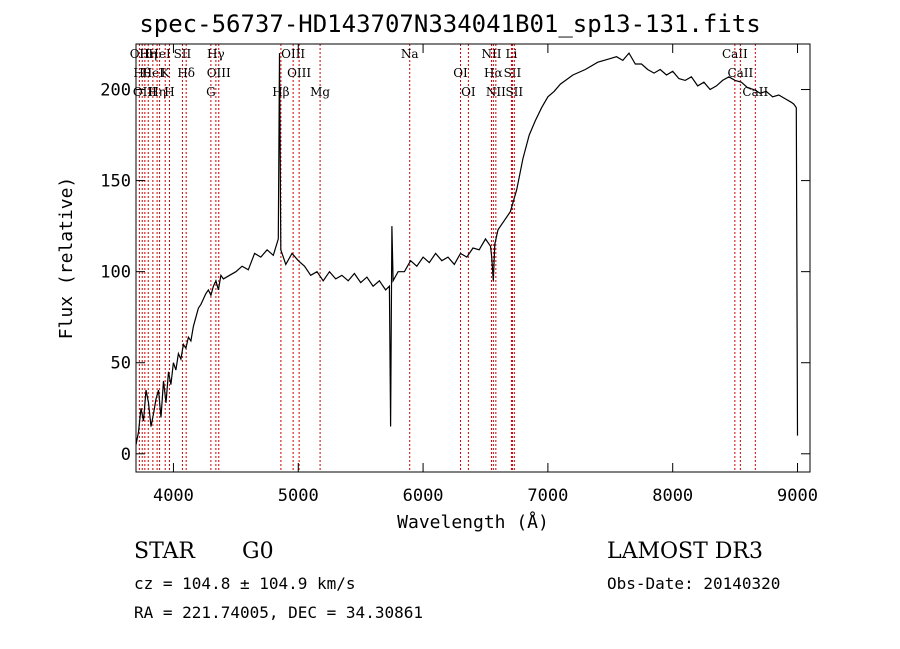 The image size is (900, 649). I want to click on spectral-line-label: Hγ, so click(216, 54).